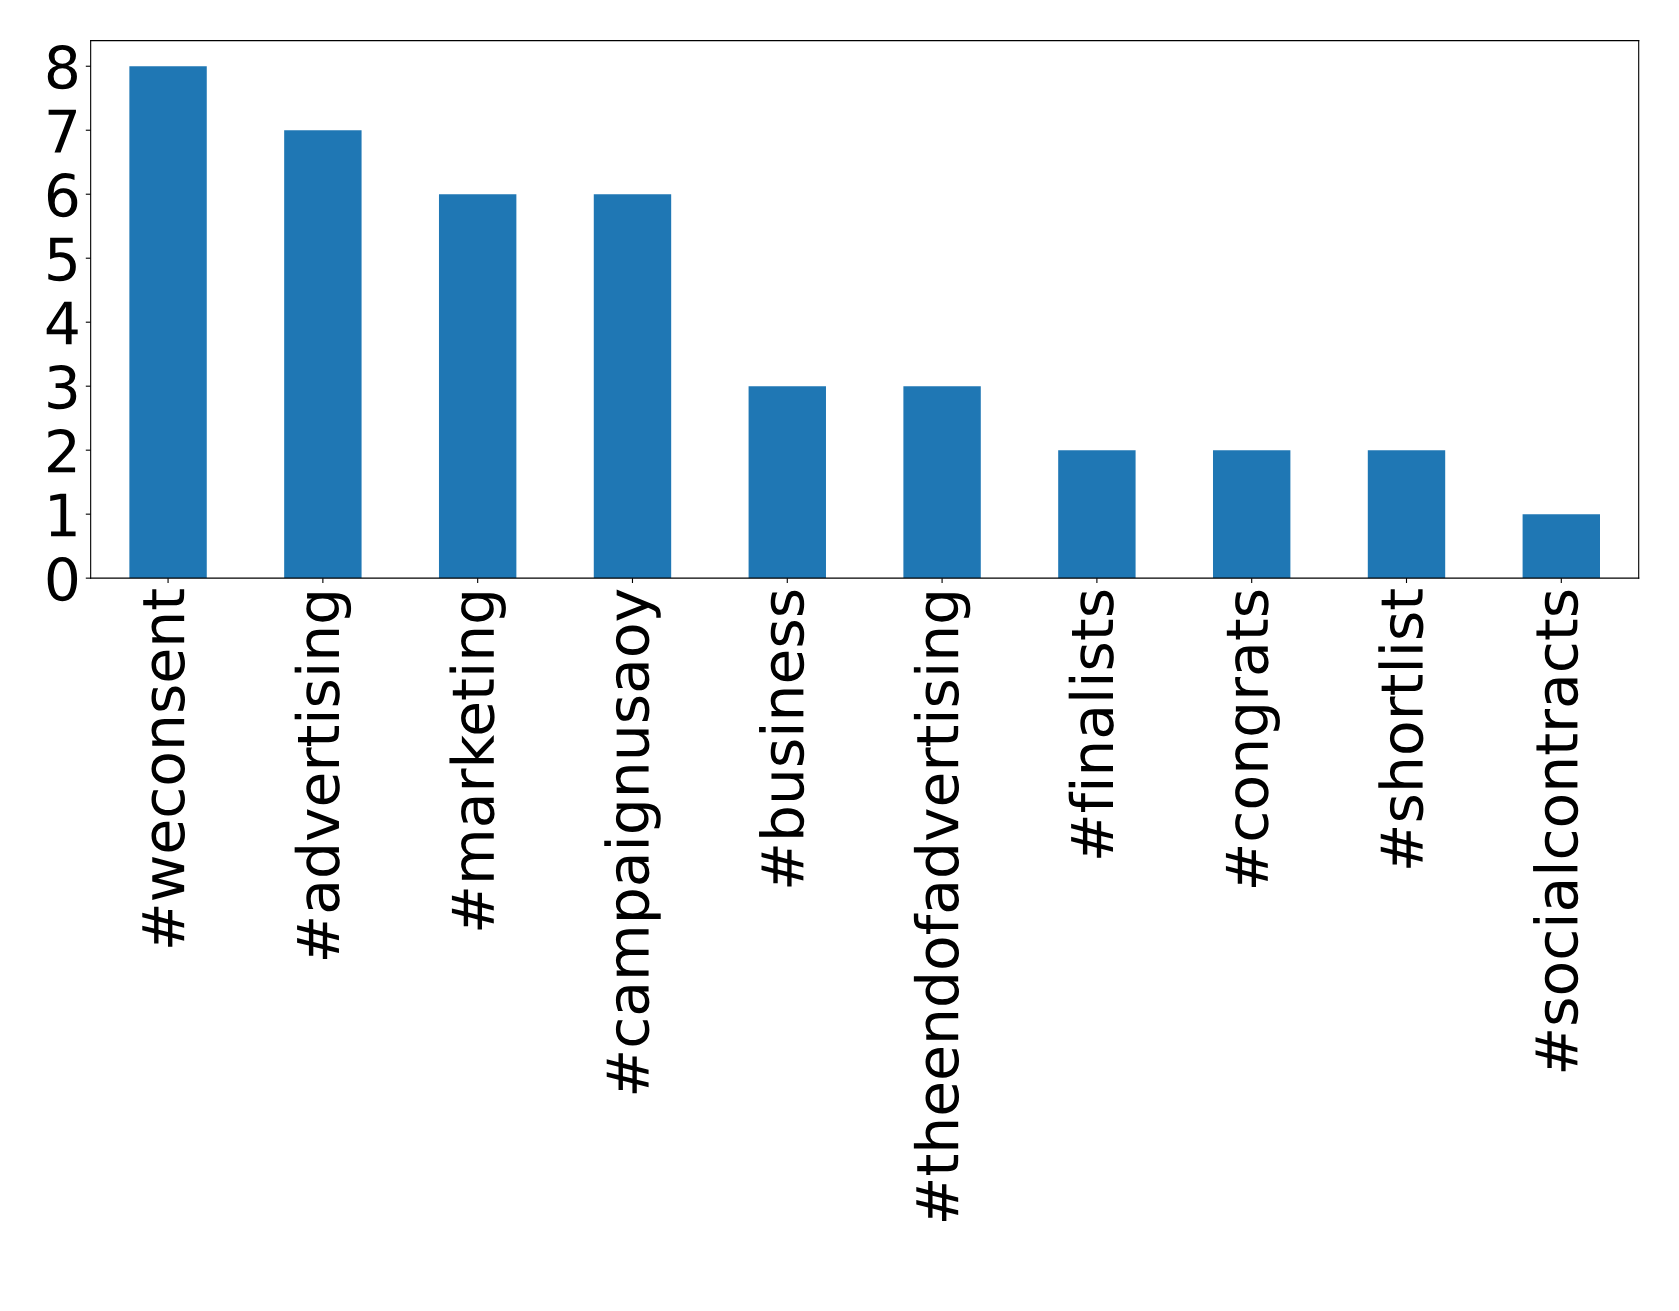  I want to click on x-tick-label: #shortlist, so click(1401, 728).